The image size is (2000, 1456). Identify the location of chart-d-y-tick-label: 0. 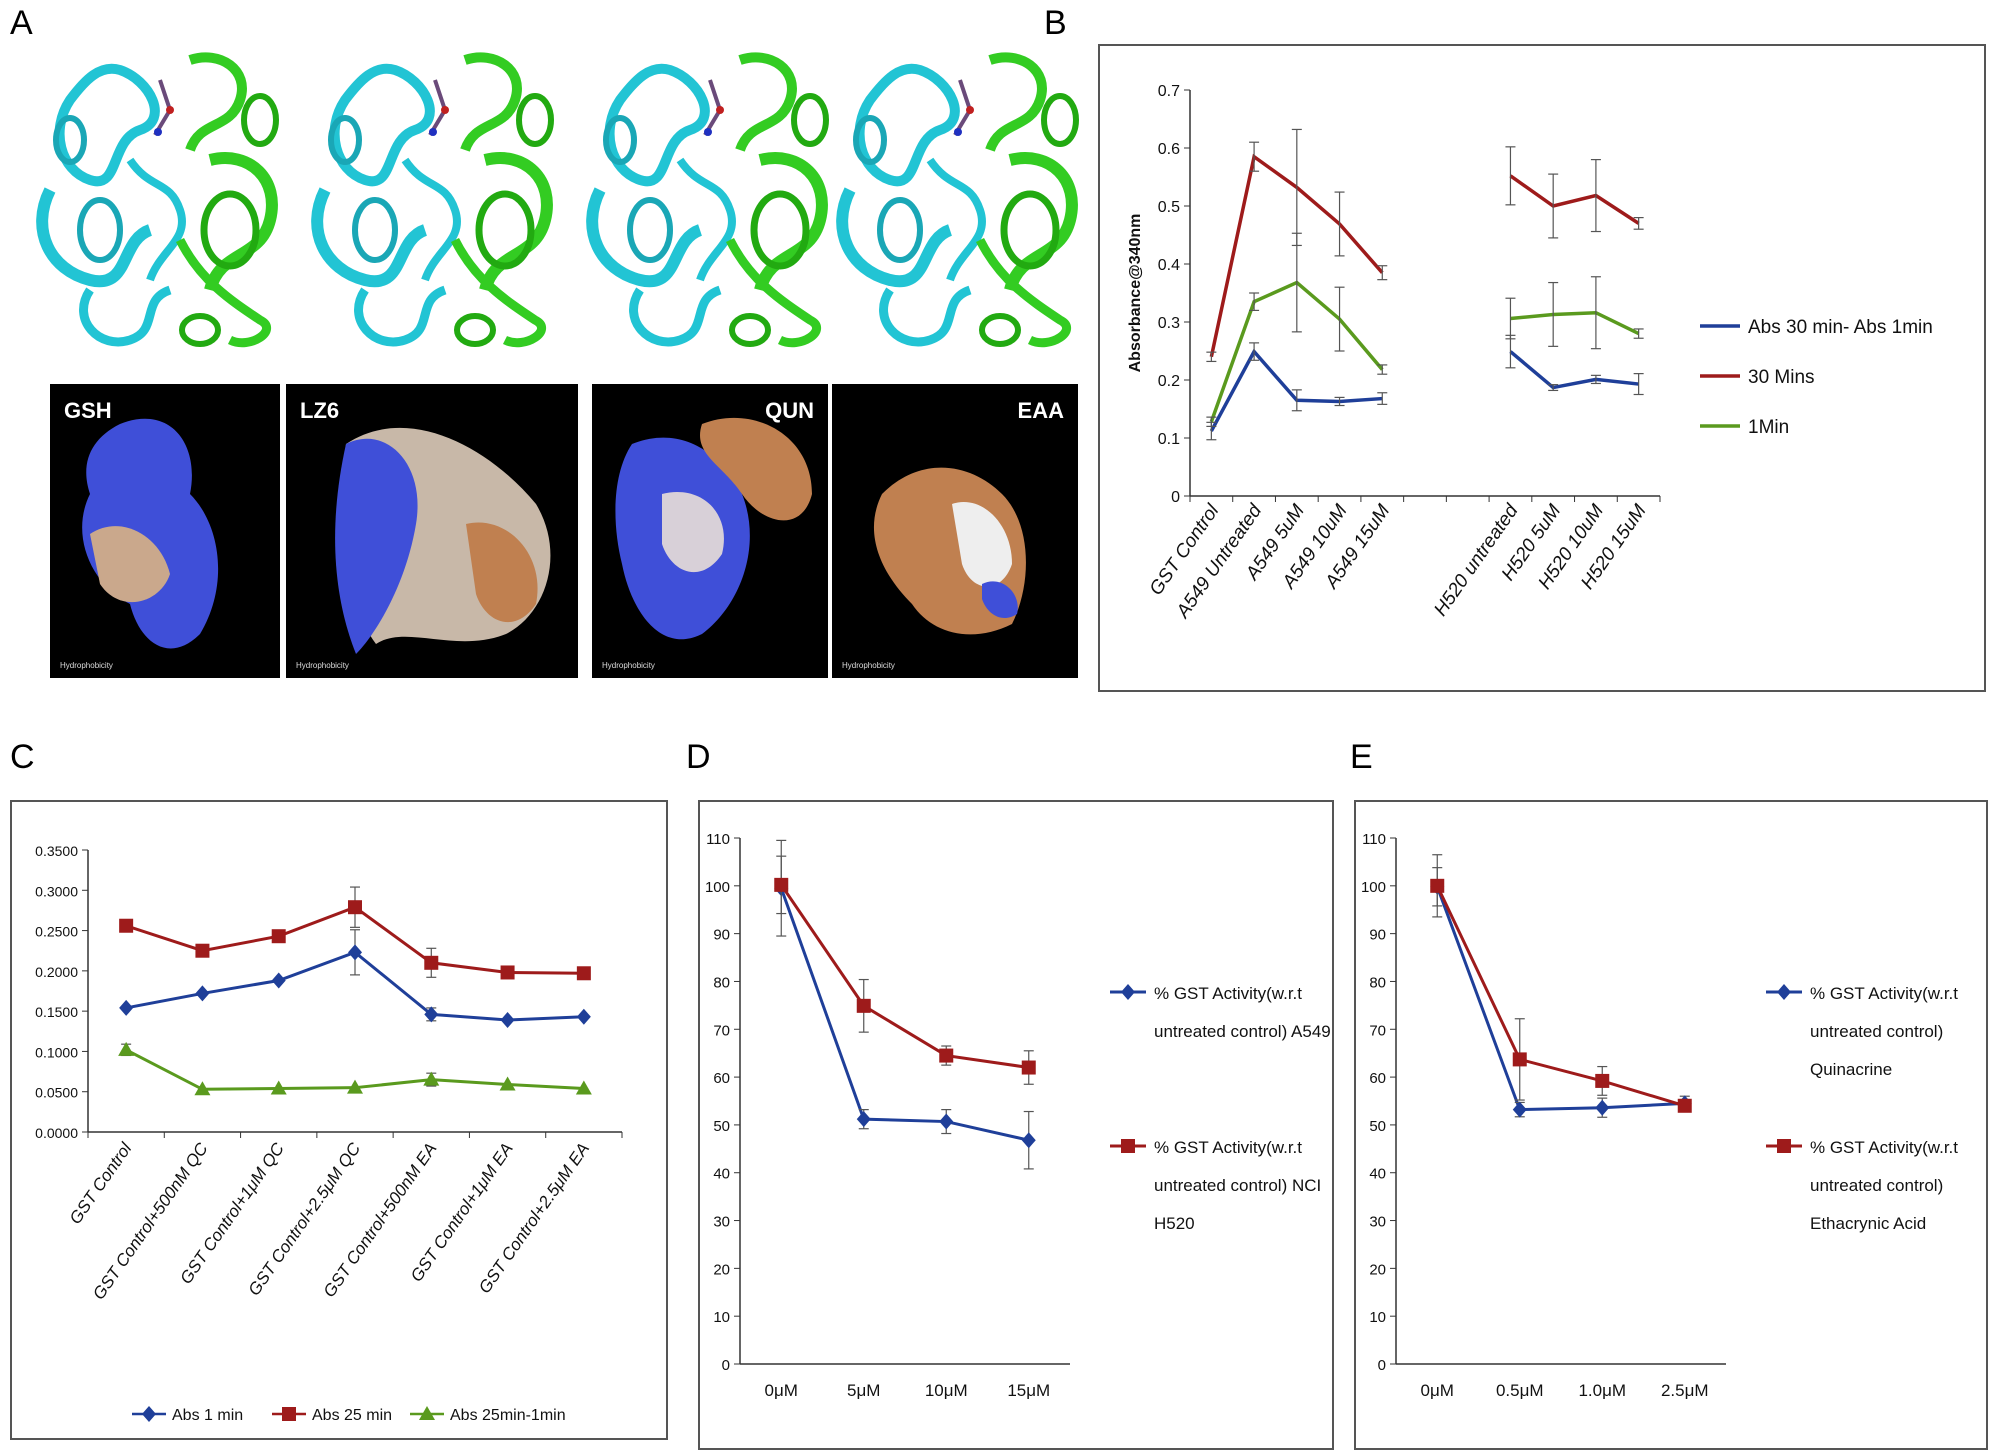
(726, 1365).